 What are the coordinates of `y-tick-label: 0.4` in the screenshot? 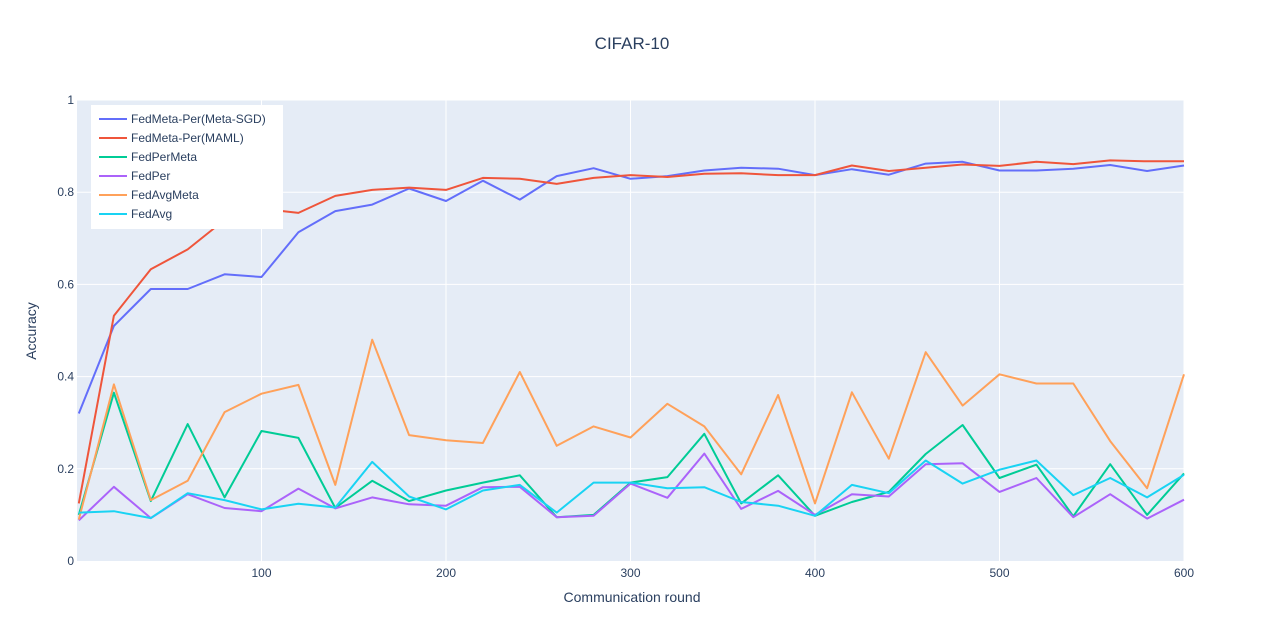 It's located at (65, 377).